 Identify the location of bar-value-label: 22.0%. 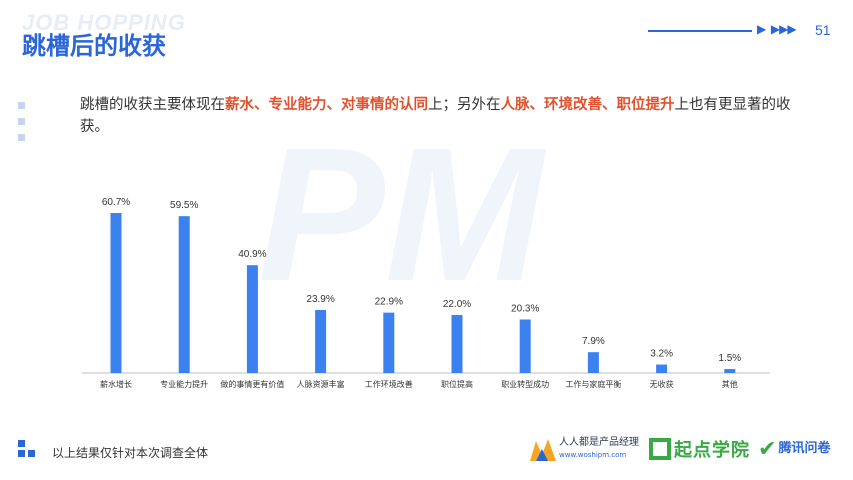
(457, 304).